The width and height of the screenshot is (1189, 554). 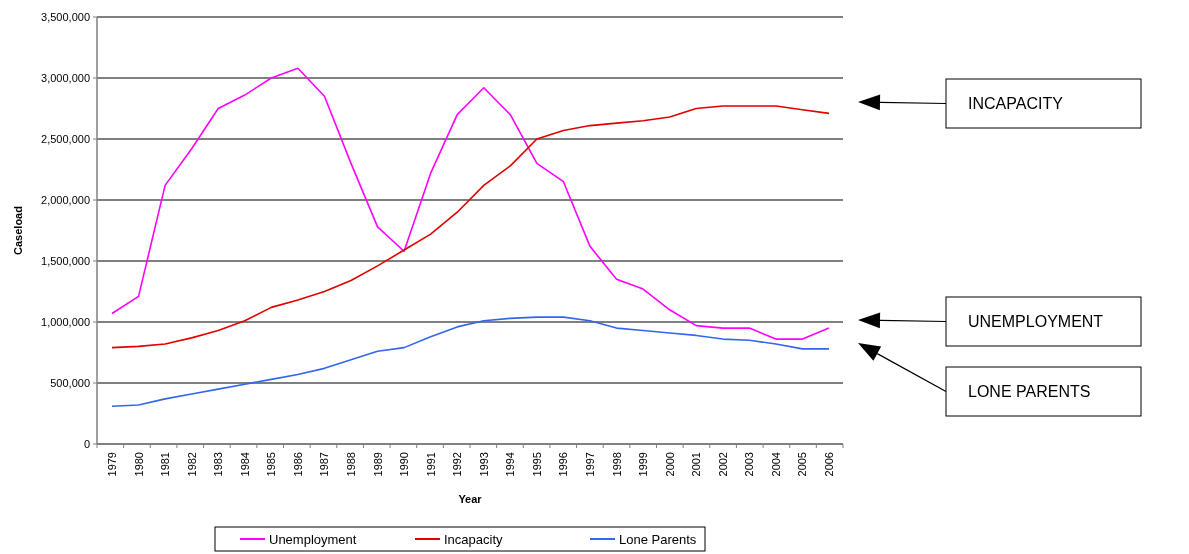 I want to click on x-tick-label: 1988, so click(x=351, y=464).